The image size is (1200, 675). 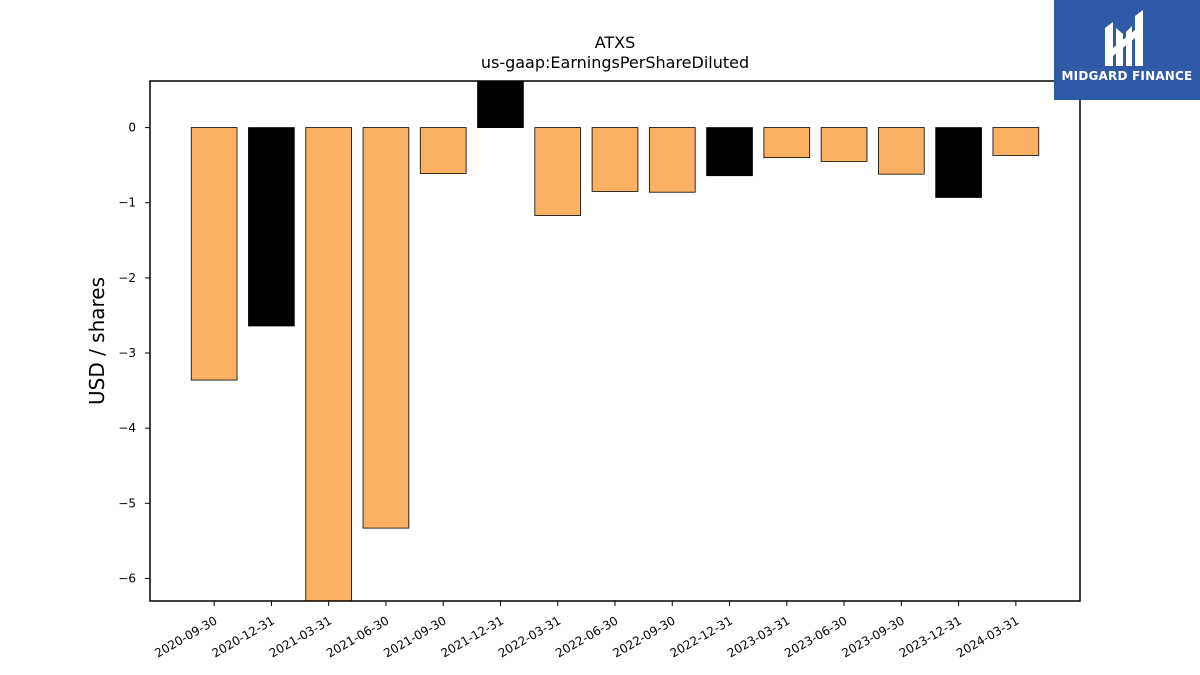 What do you see at coordinates (872, 636) in the screenshot?
I see `x-tick-label: 2023-09-30` at bounding box center [872, 636].